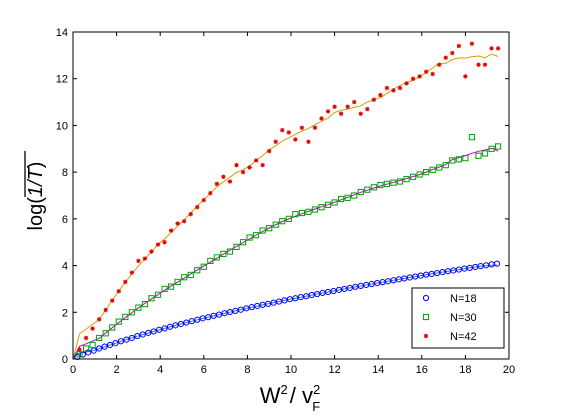 Image resolution: width=561 pixels, height=420 pixels. I want to click on x-tick-label: 2, so click(117, 370).